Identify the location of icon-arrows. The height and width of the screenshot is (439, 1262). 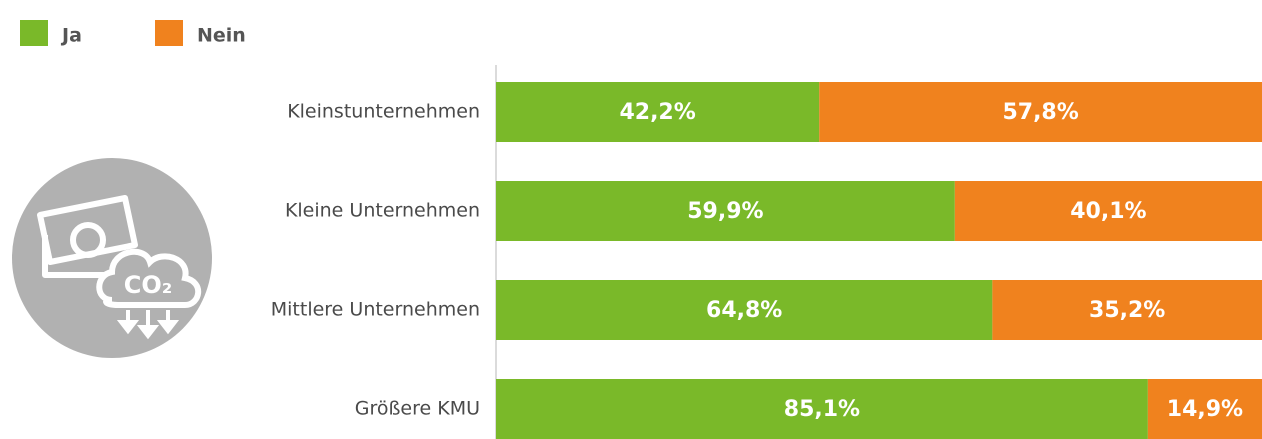
(148, 325).